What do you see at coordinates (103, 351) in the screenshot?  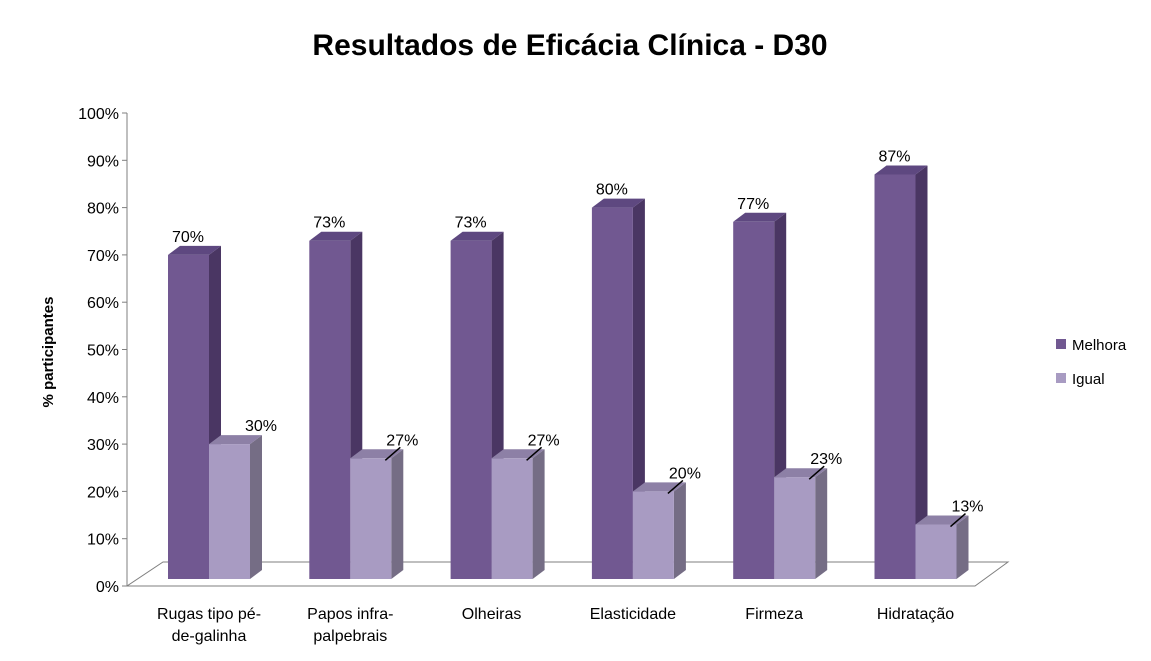 I see `y-tick-label: 50%` at bounding box center [103, 351].